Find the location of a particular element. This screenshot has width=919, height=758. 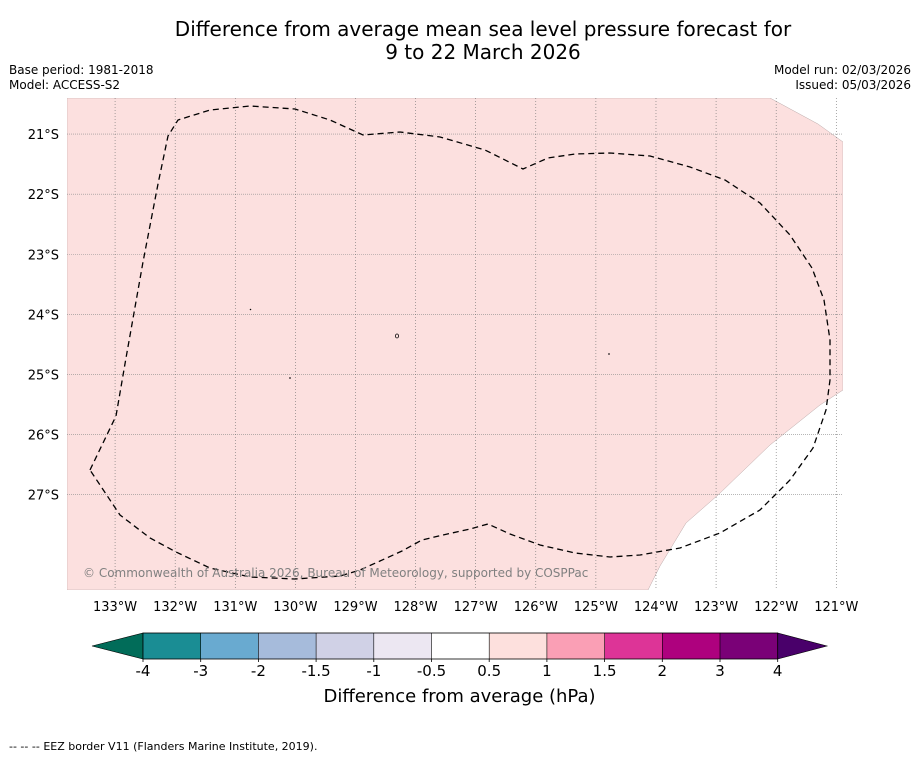

lat-tick-label: 24°S is located at coordinates (43, 315).